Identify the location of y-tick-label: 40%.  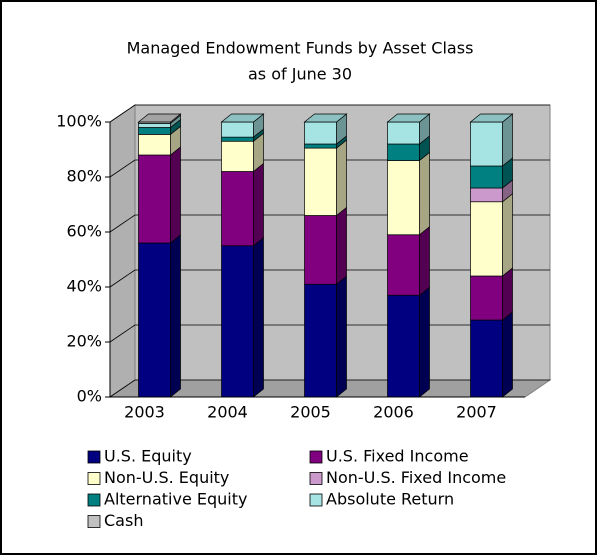
(84, 286).